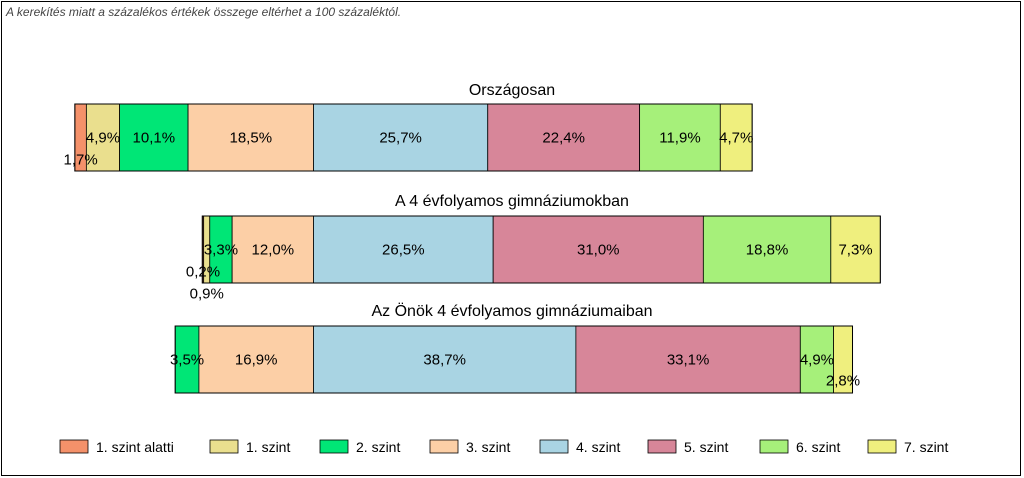  What do you see at coordinates (679, 138) in the screenshot?
I see `segment-label: 11,9%` at bounding box center [679, 138].